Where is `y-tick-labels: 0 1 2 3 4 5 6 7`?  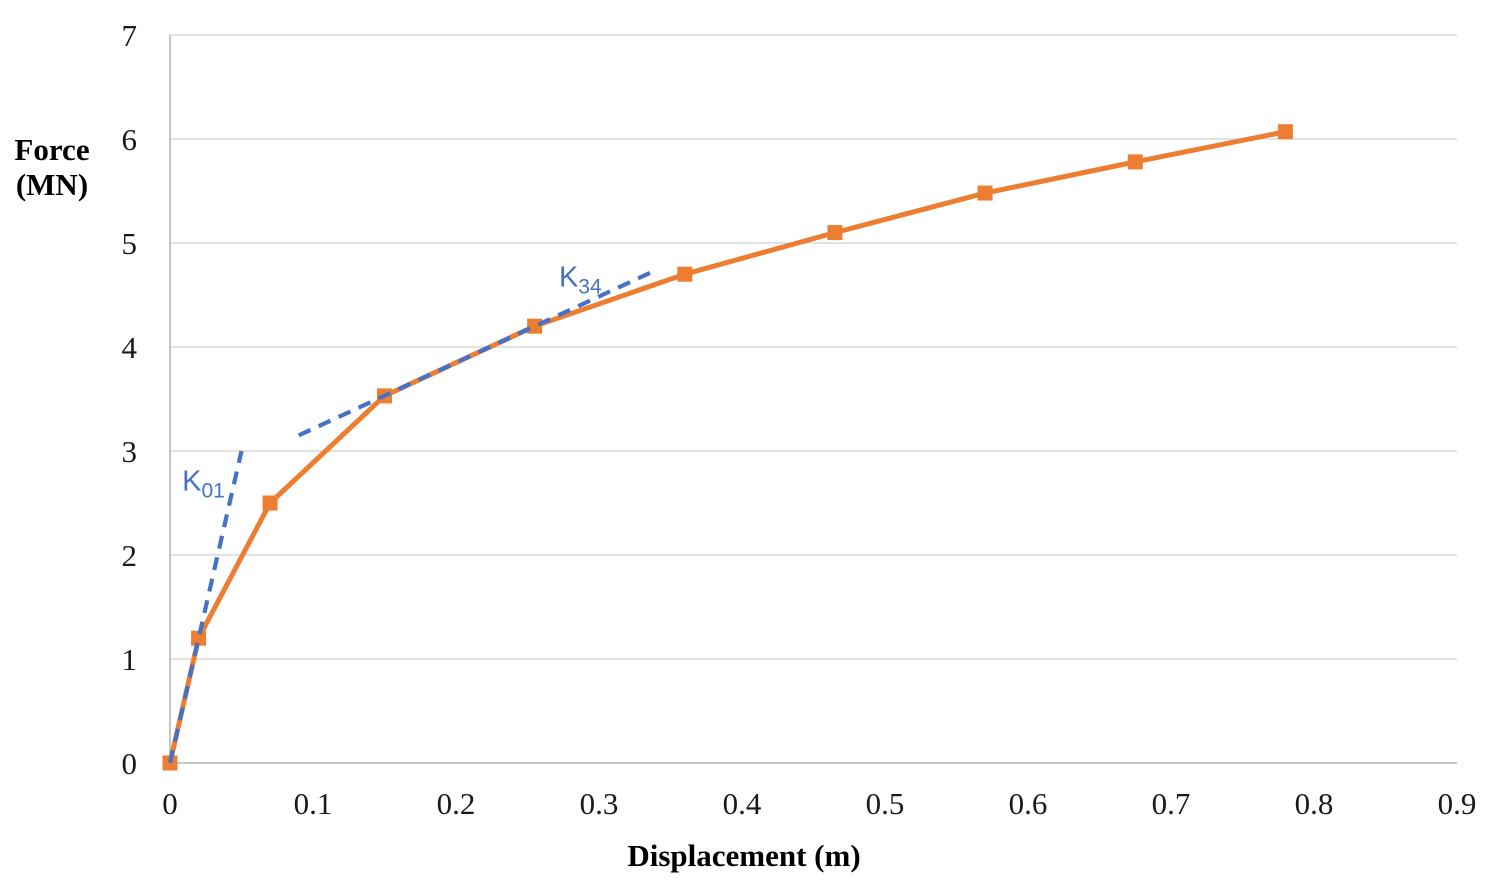
y-tick-labels: 0 1 2 3 4 5 6 7 is located at coordinates (130, 399).